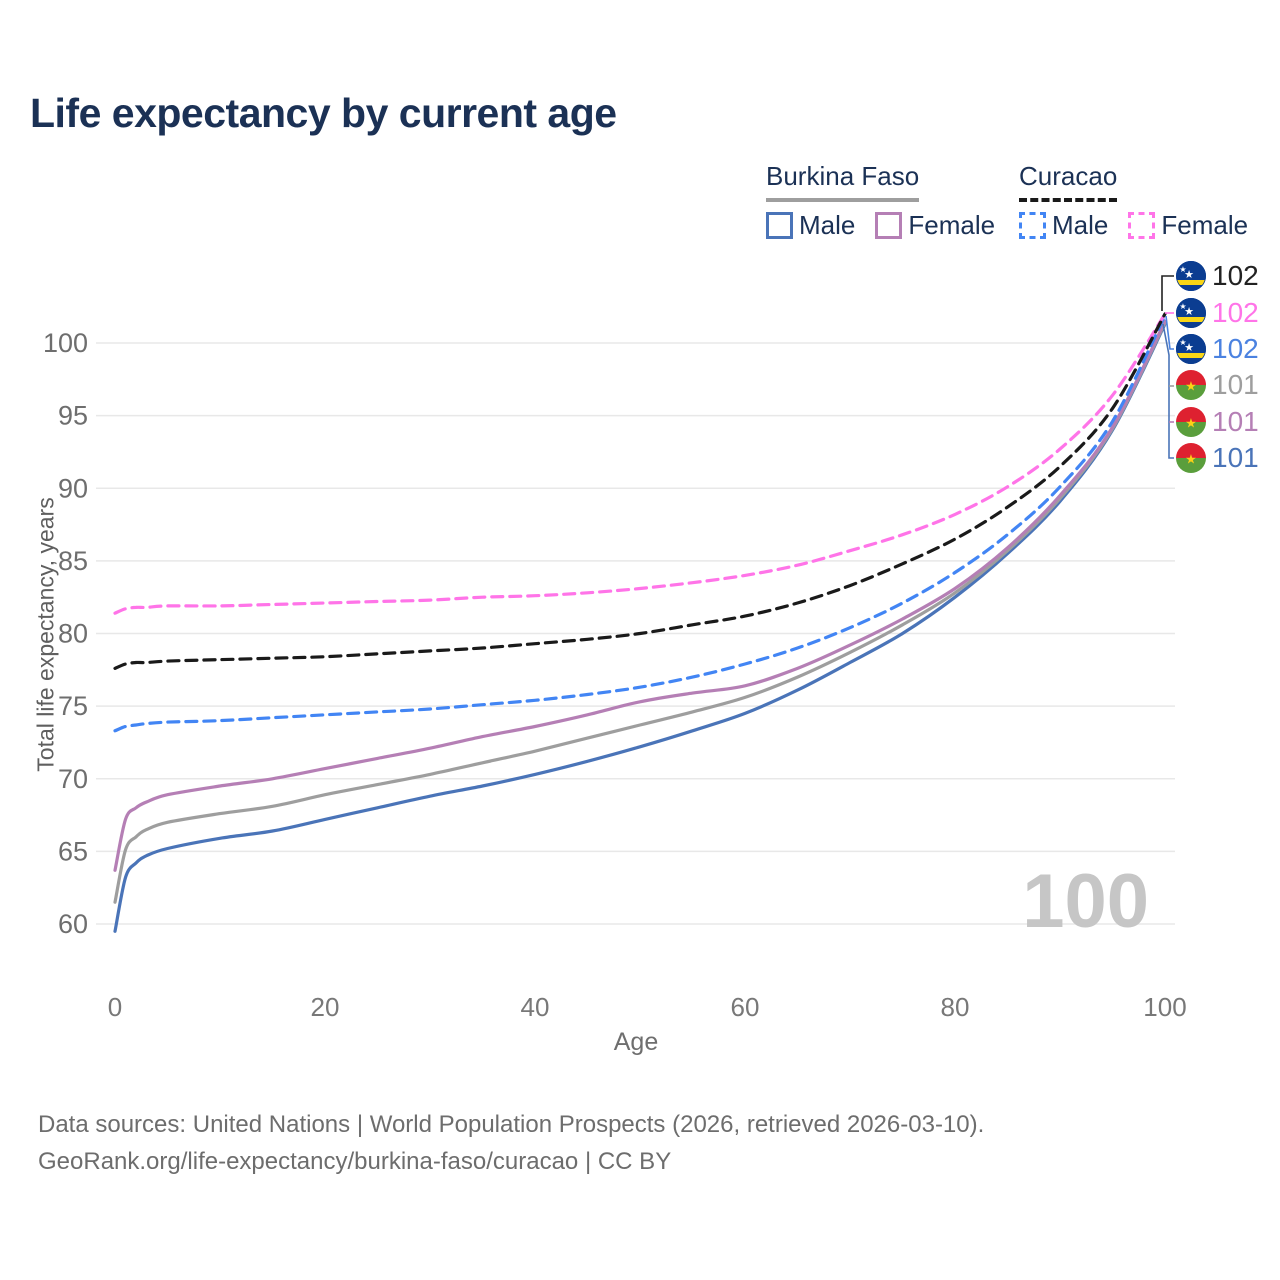 The width and height of the screenshot is (1280, 1280). I want to click on curacao-female-swatch-icon, so click(1142, 225).